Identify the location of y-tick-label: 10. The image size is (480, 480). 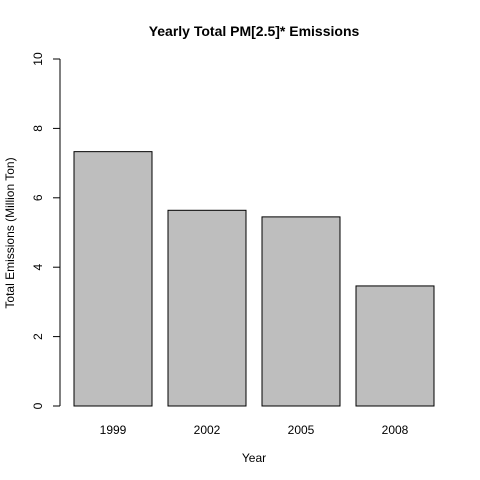
(38, 59).